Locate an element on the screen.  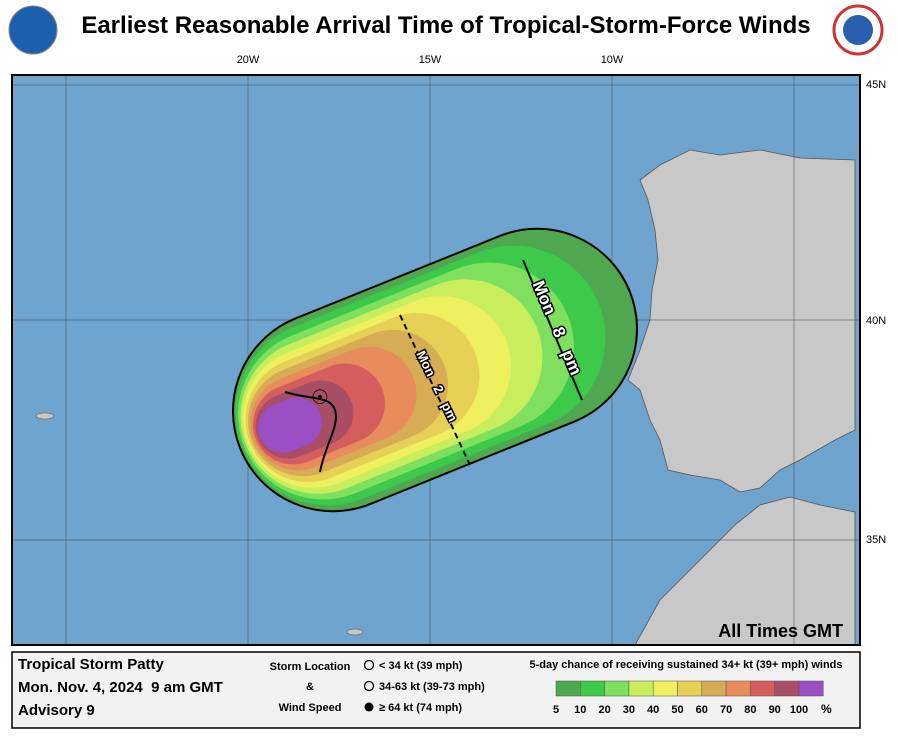
lat-label: 40N is located at coordinates (876, 321).